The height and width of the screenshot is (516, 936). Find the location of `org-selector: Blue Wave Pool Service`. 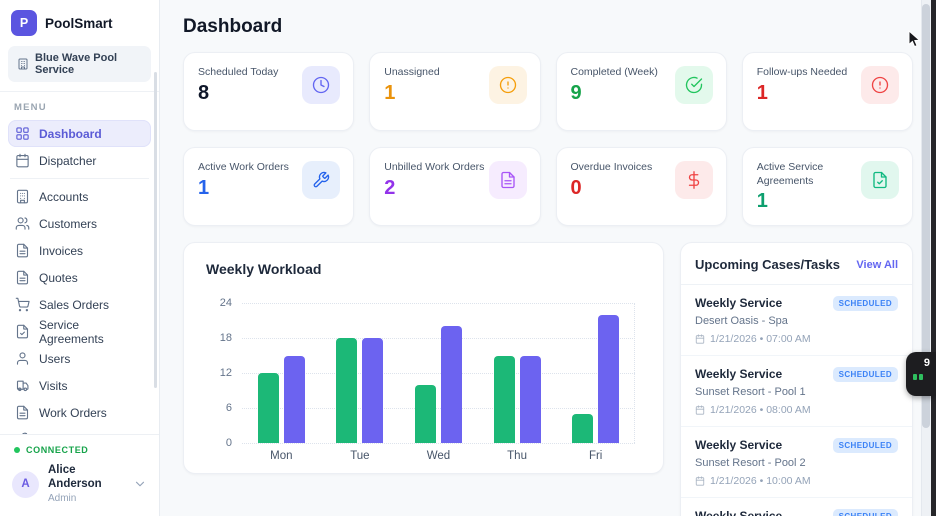

org-selector: Blue Wave Pool Service is located at coordinates (79, 64).